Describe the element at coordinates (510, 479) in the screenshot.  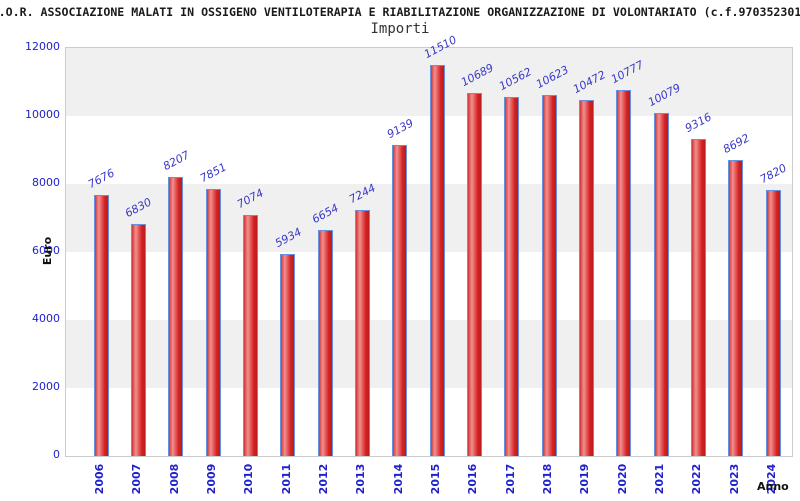
I see `x-tick-label-2017: 2017` at that location.